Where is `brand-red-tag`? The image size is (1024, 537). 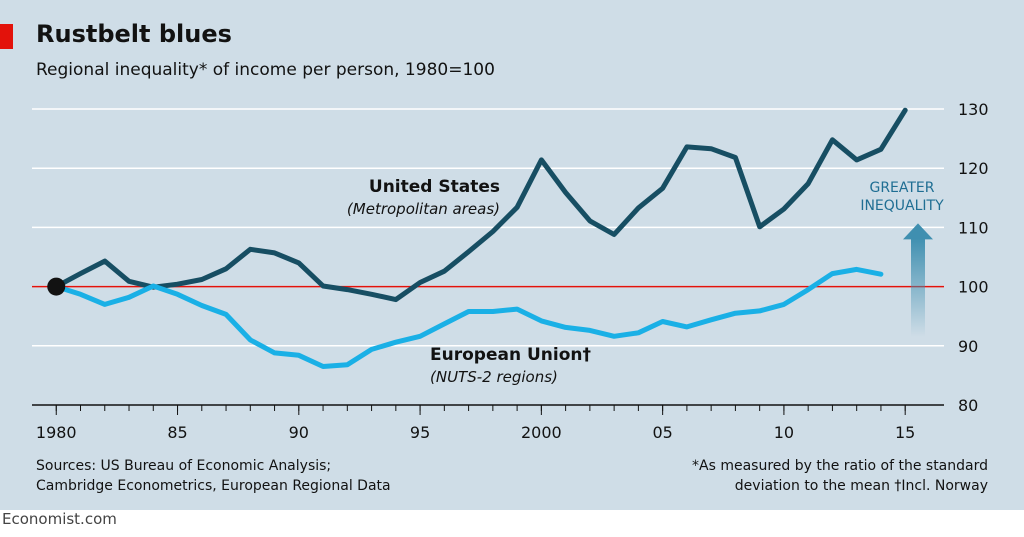 brand-red-tag is located at coordinates (6, 36).